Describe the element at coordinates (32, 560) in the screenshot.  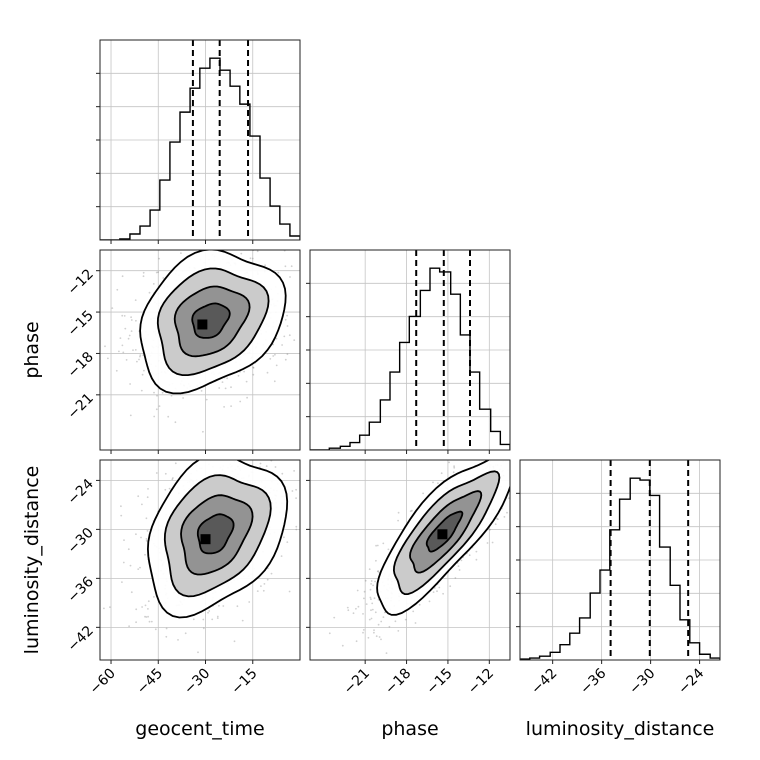
I see `y-axis-label-luminosity-distance: luminosity_distance` at that location.